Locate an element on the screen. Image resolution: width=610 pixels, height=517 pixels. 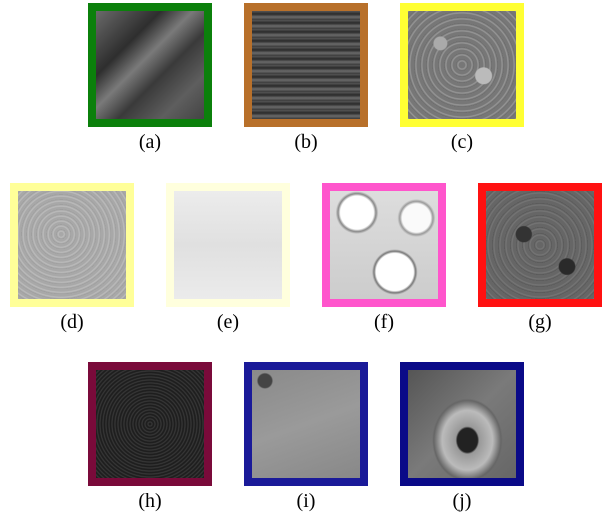
panel-label: (f) is located at coordinates (384, 322).